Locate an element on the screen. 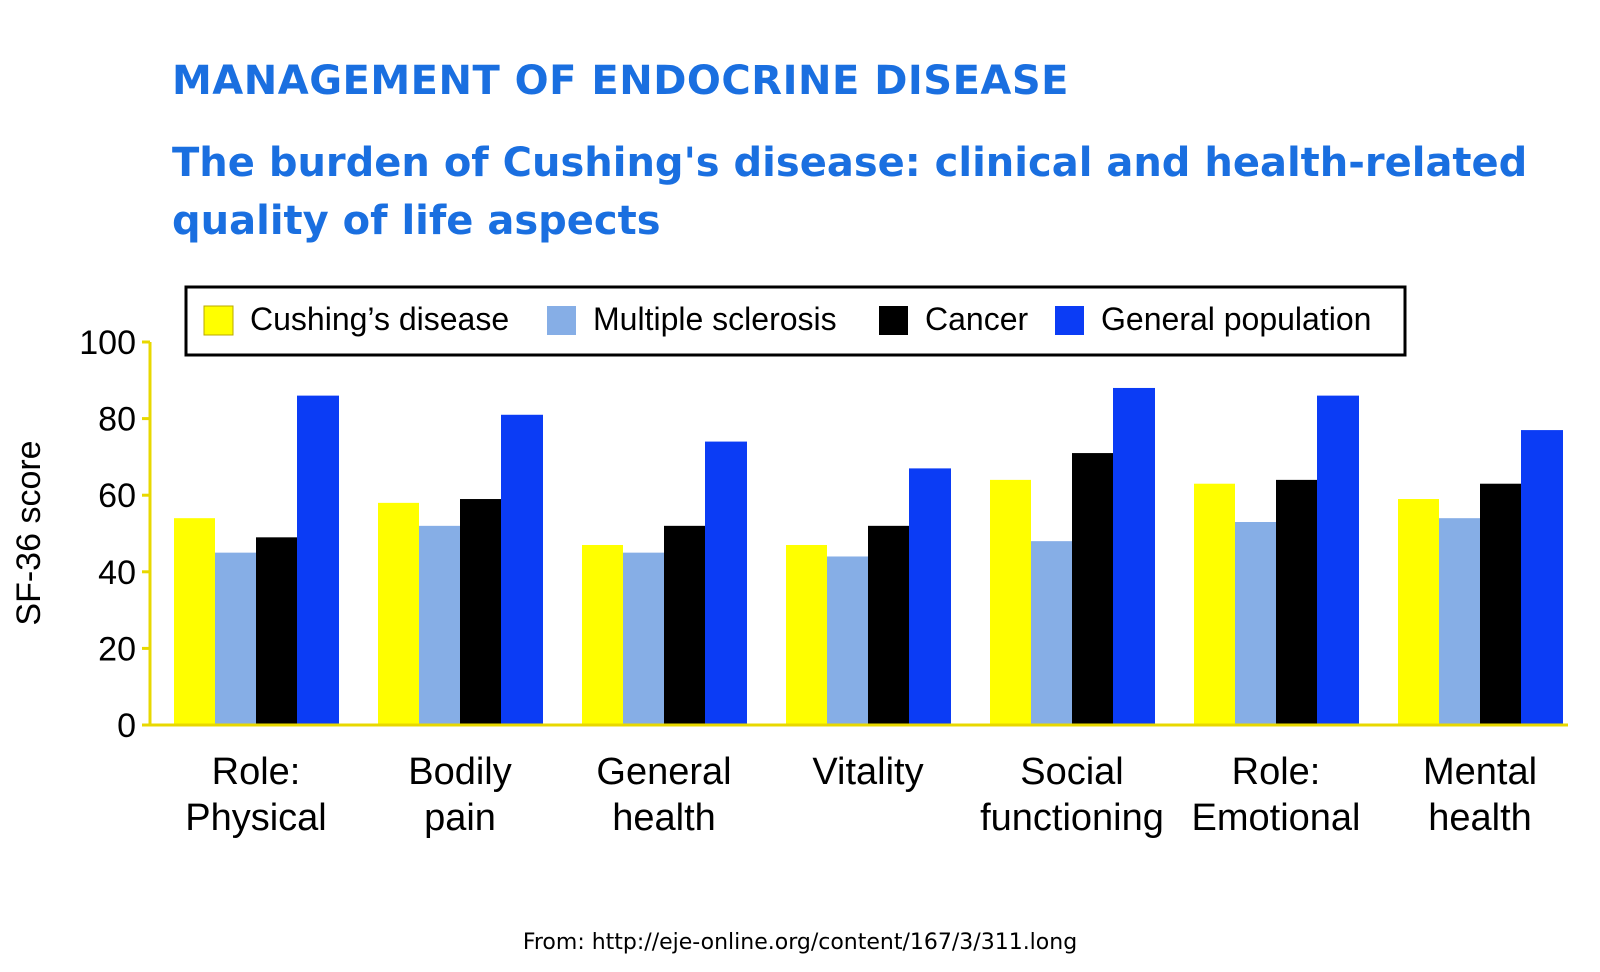 The width and height of the screenshot is (1600, 972). x-tick-label: Role: Physical is located at coordinates (256, 795).